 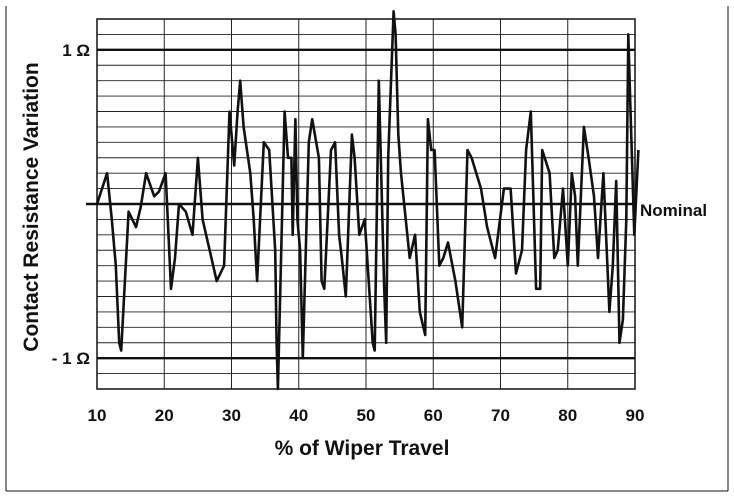 What do you see at coordinates (567, 415) in the screenshot?
I see `x-tick-label: 80` at bounding box center [567, 415].